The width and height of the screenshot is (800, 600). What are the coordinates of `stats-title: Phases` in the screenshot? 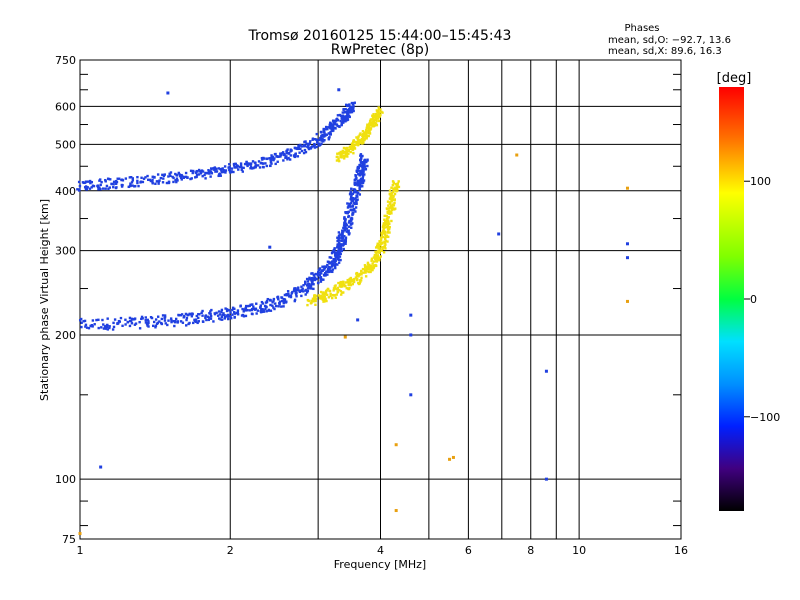 It's located at (641, 28).